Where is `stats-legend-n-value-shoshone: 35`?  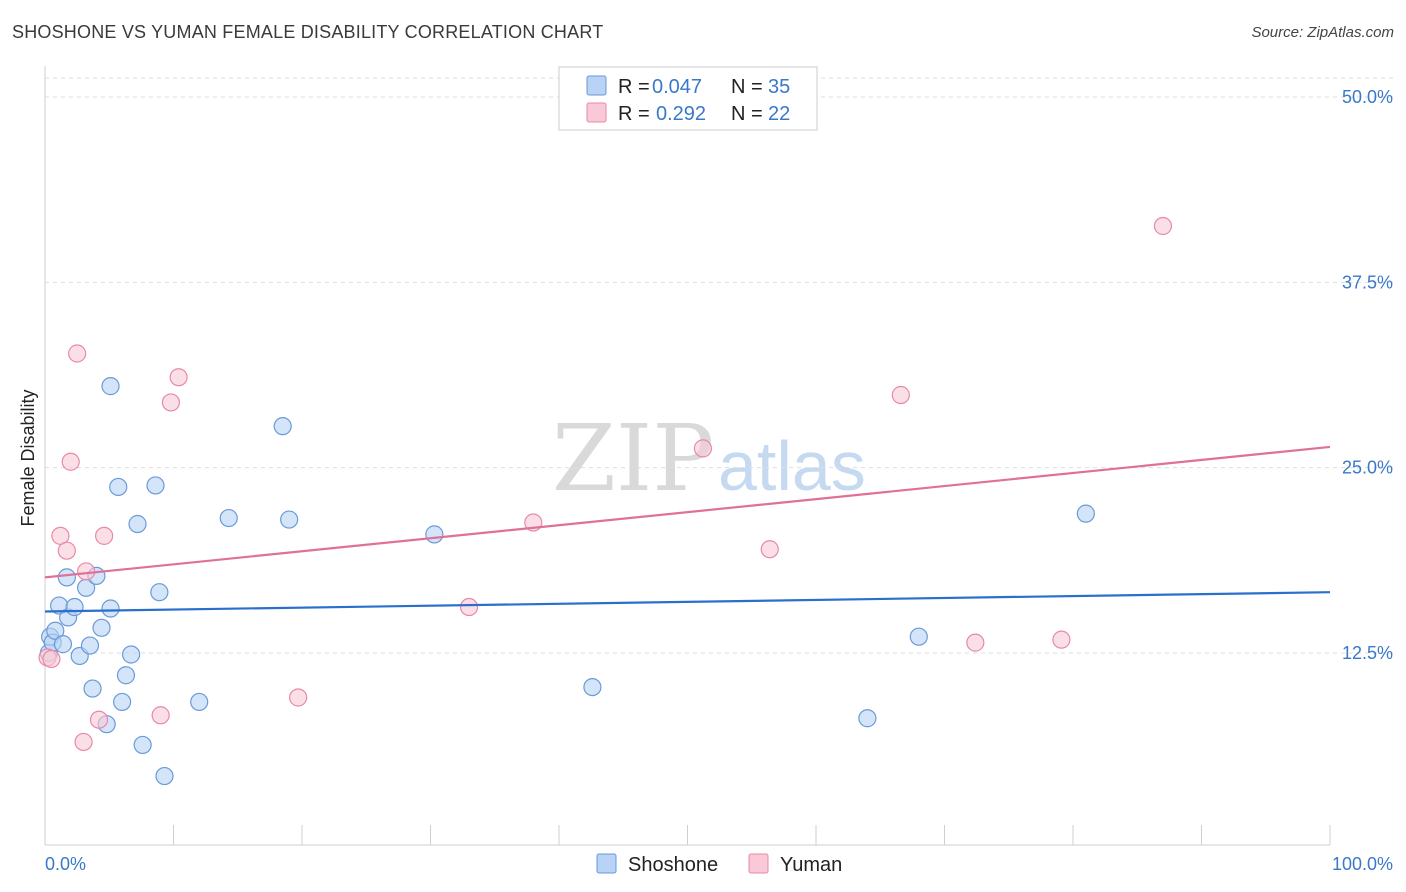
stats-legend-n-value-shoshone: 35 is located at coordinates (779, 87).